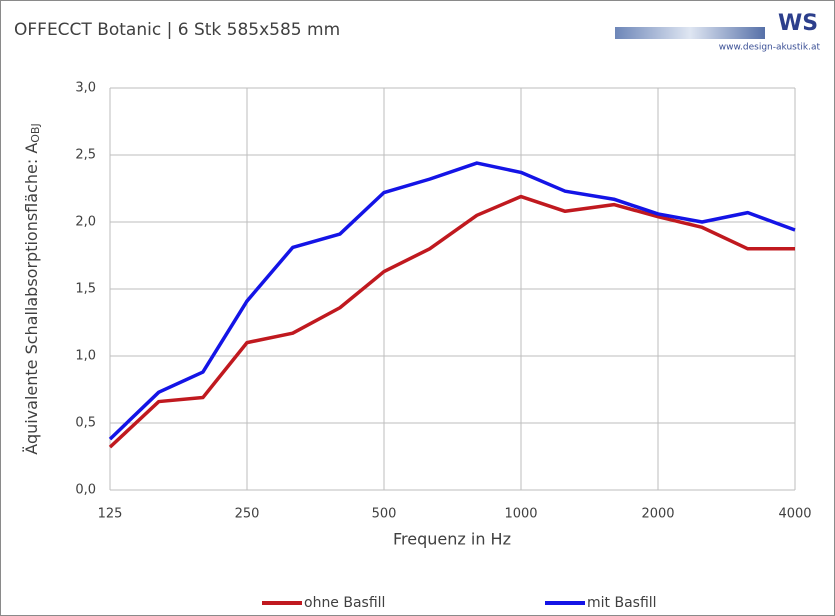  I want to click on x-tick-label: 2000, so click(657, 514).